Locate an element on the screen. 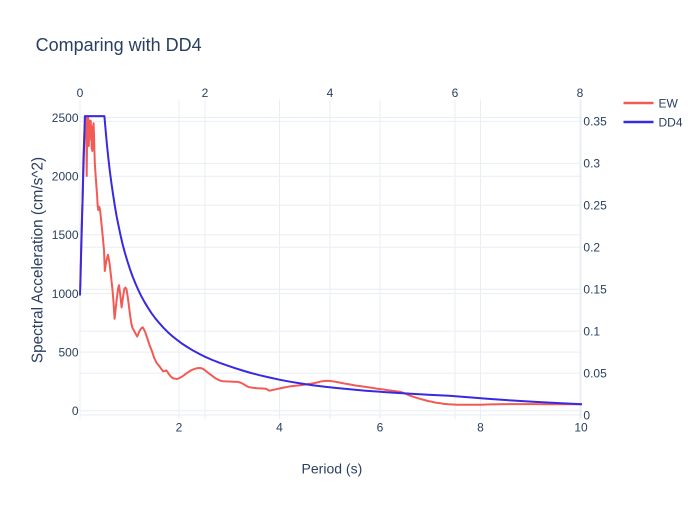 The height and width of the screenshot is (505, 700). svg-text: 0.35 is located at coordinates (595, 122).